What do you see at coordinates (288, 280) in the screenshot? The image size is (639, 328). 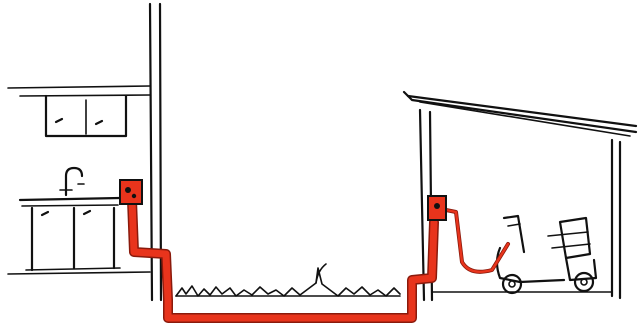 I see `grass` at bounding box center [288, 280].